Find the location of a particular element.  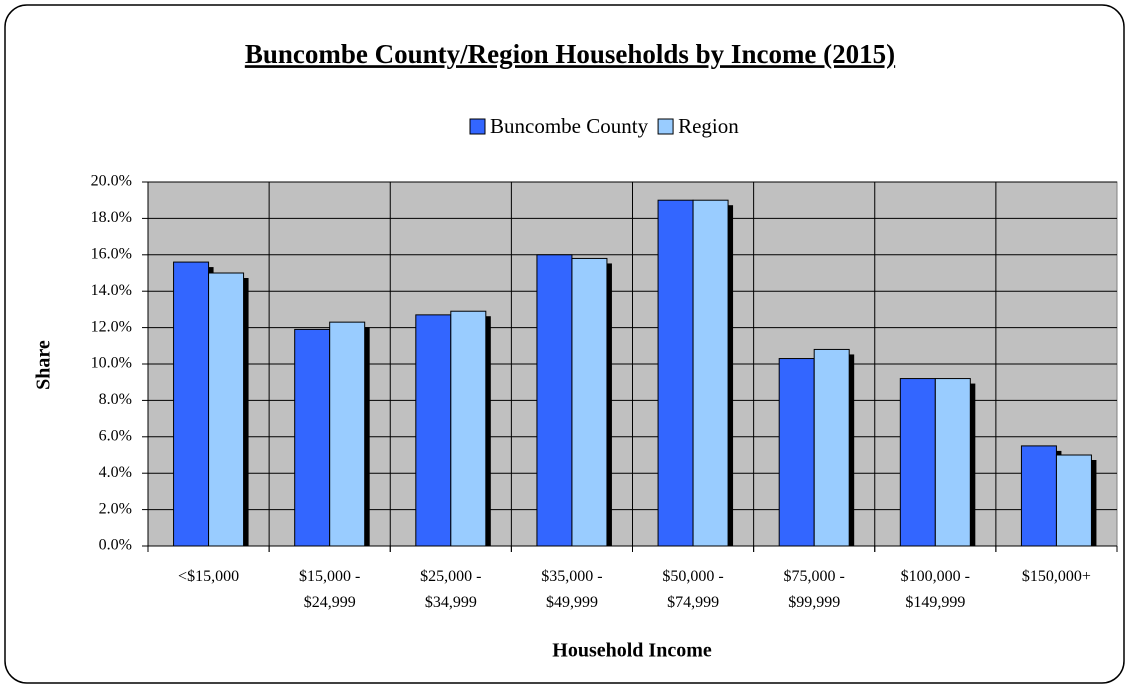

y-tick-label: 2.0% is located at coordinates (115, 508).